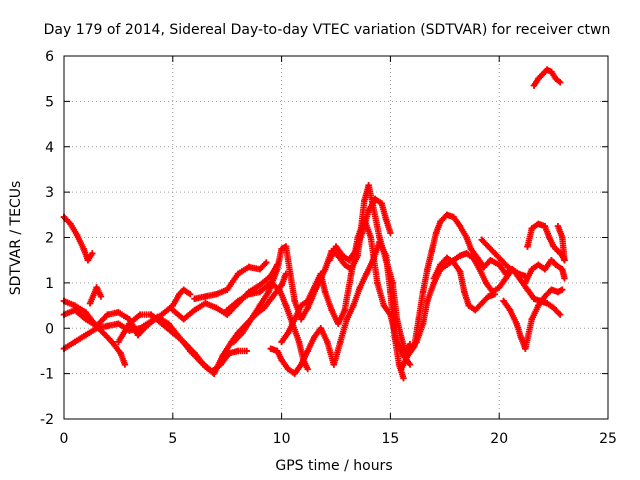  Describe the element at coordinates (49, 329) in the screenshot. I see `y-tick-label: 0` at that location.